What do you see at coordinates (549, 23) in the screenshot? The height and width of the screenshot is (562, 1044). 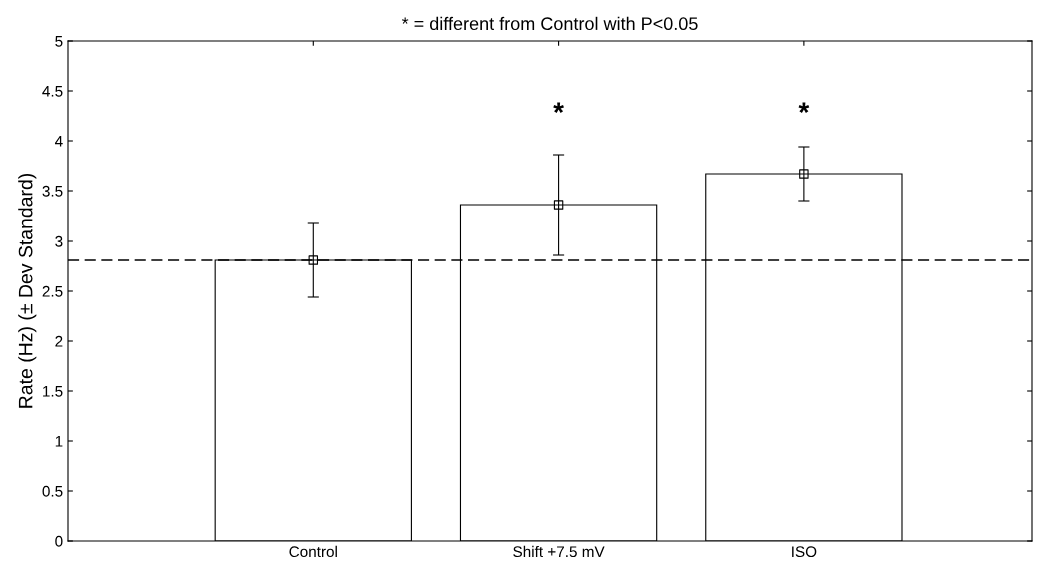 I see `chart-title: * = different from Control with P<0.05` at bounding box center [549, 23].